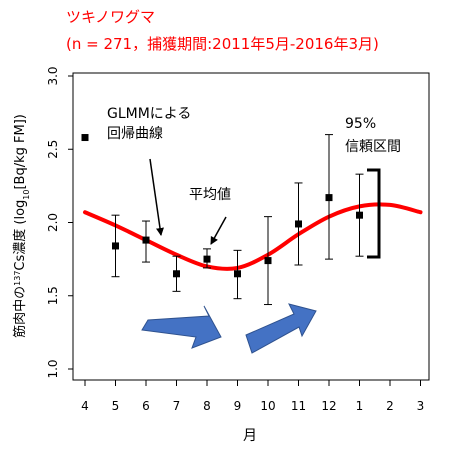  I want to click on ylabel-part-3: Cs濃度 (log, so click(20, 235).